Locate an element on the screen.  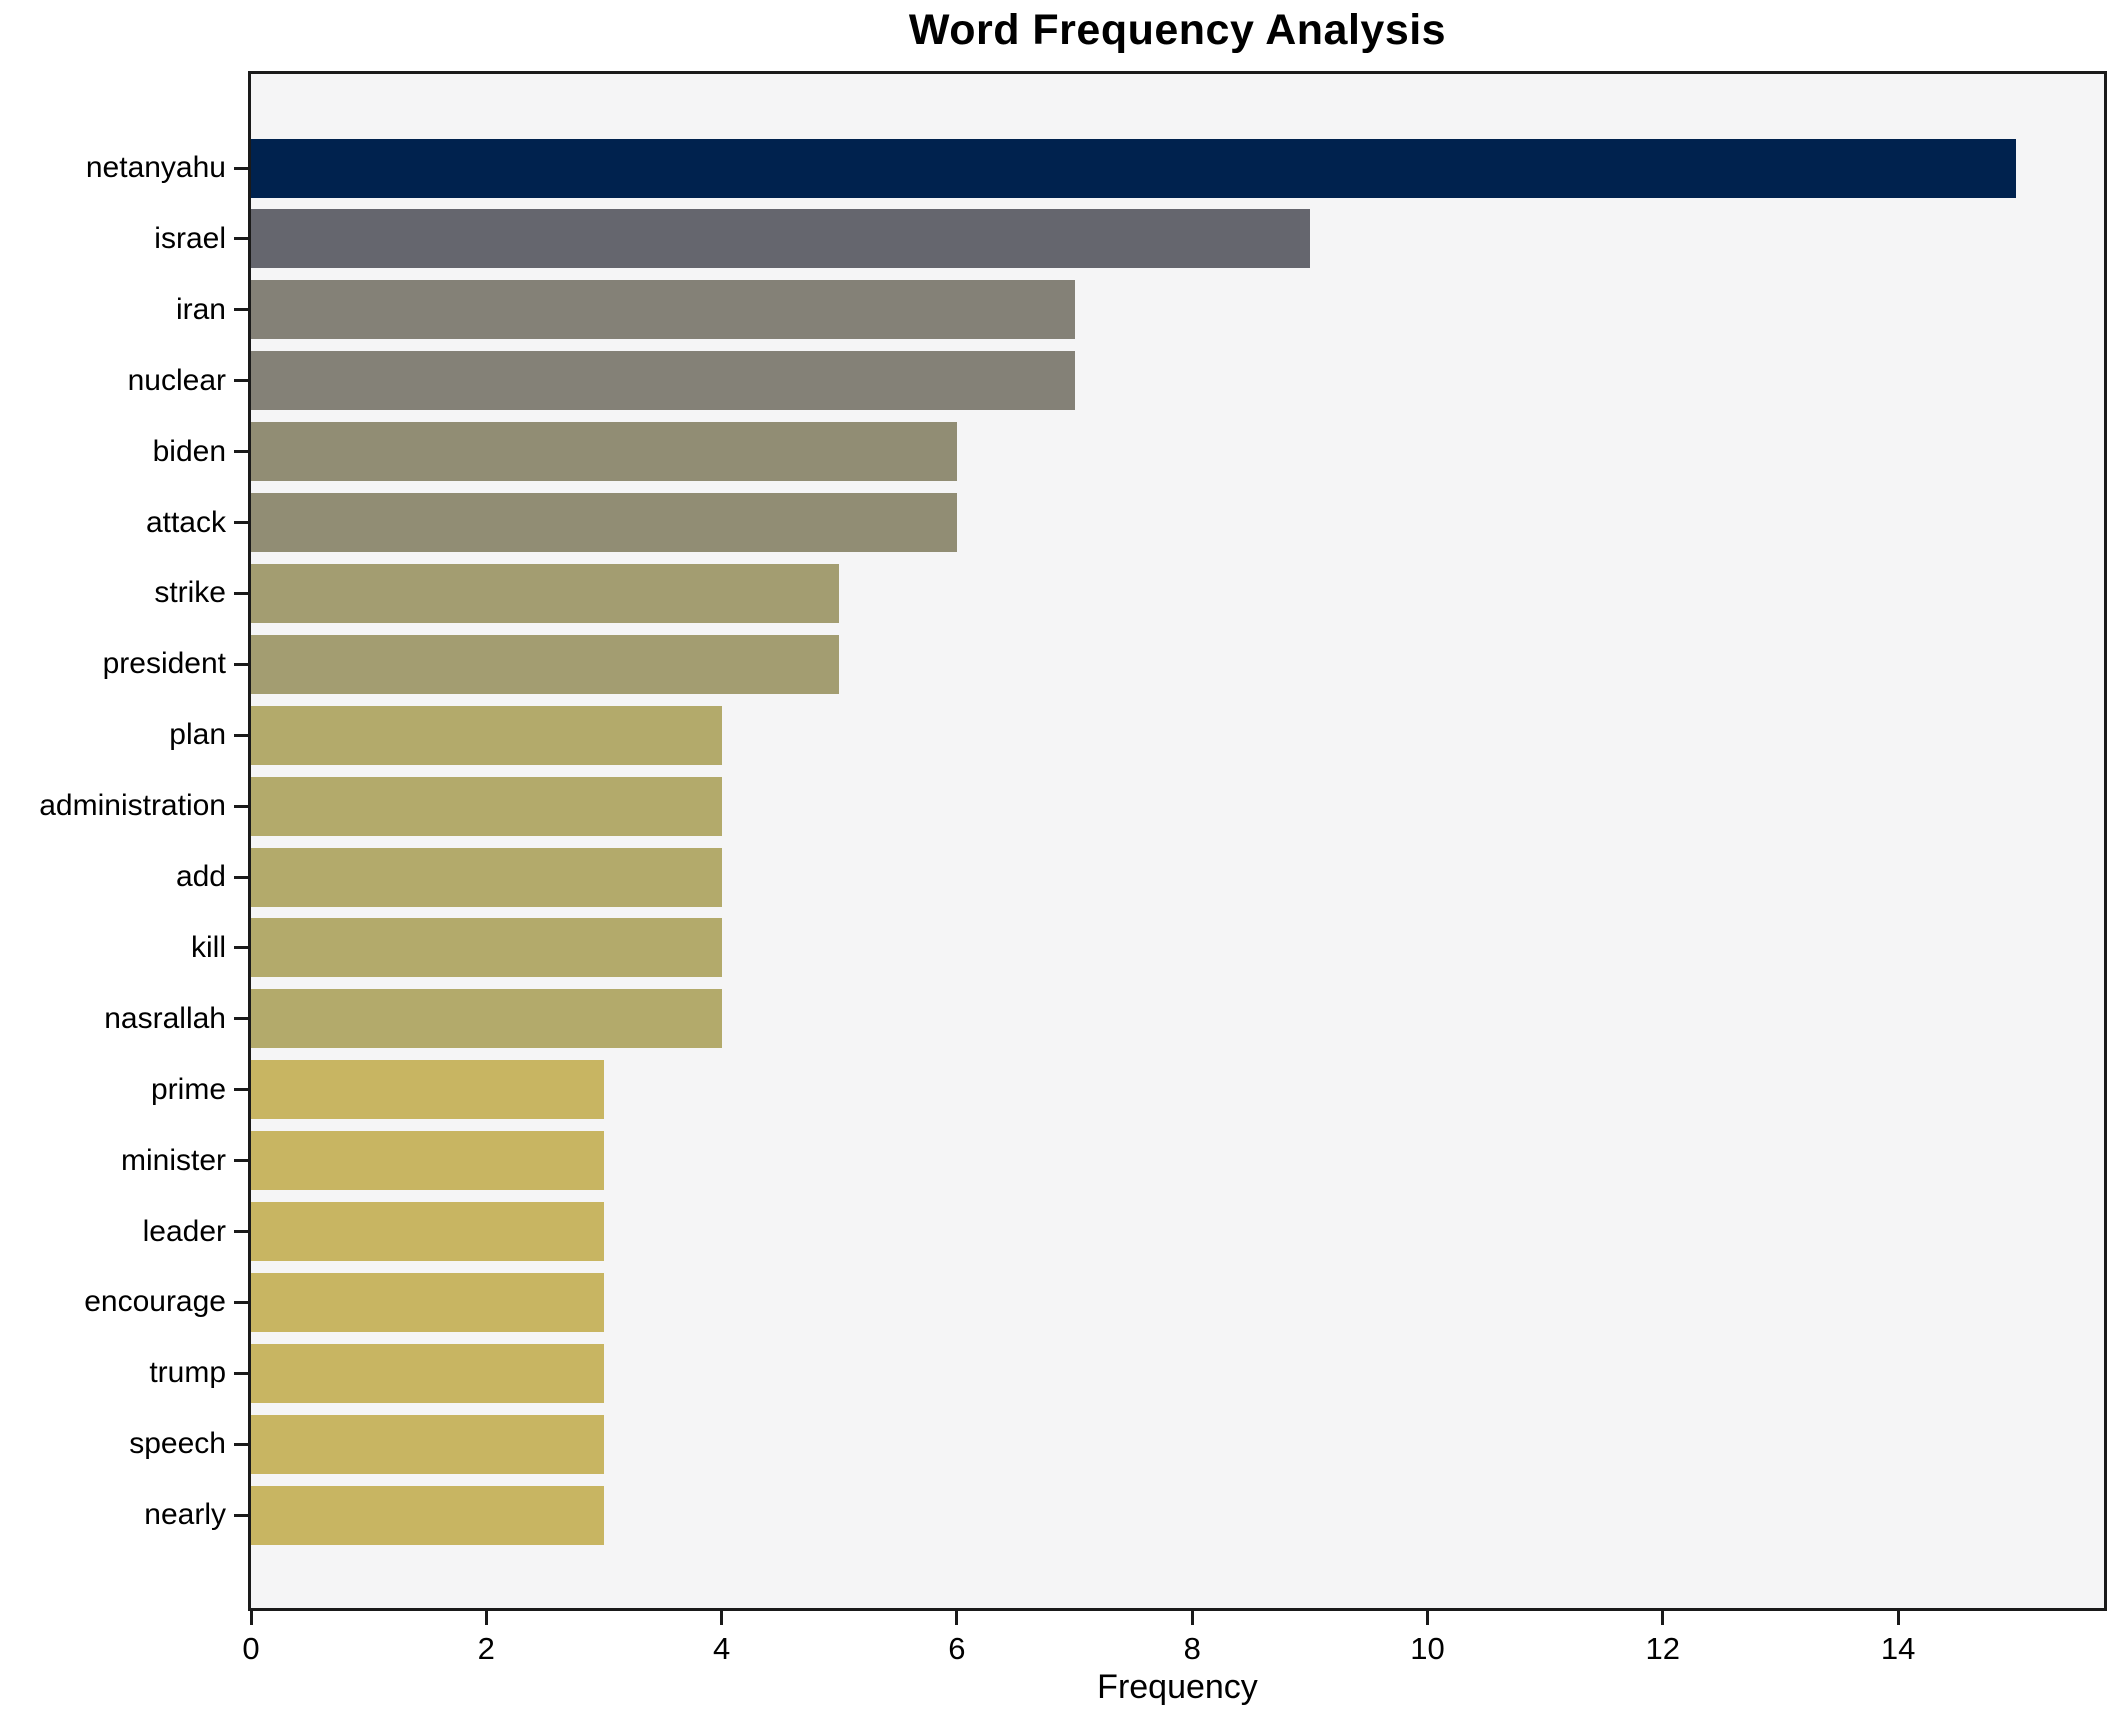
y-tick-nasrallah is located at coordinates (241, 1019).